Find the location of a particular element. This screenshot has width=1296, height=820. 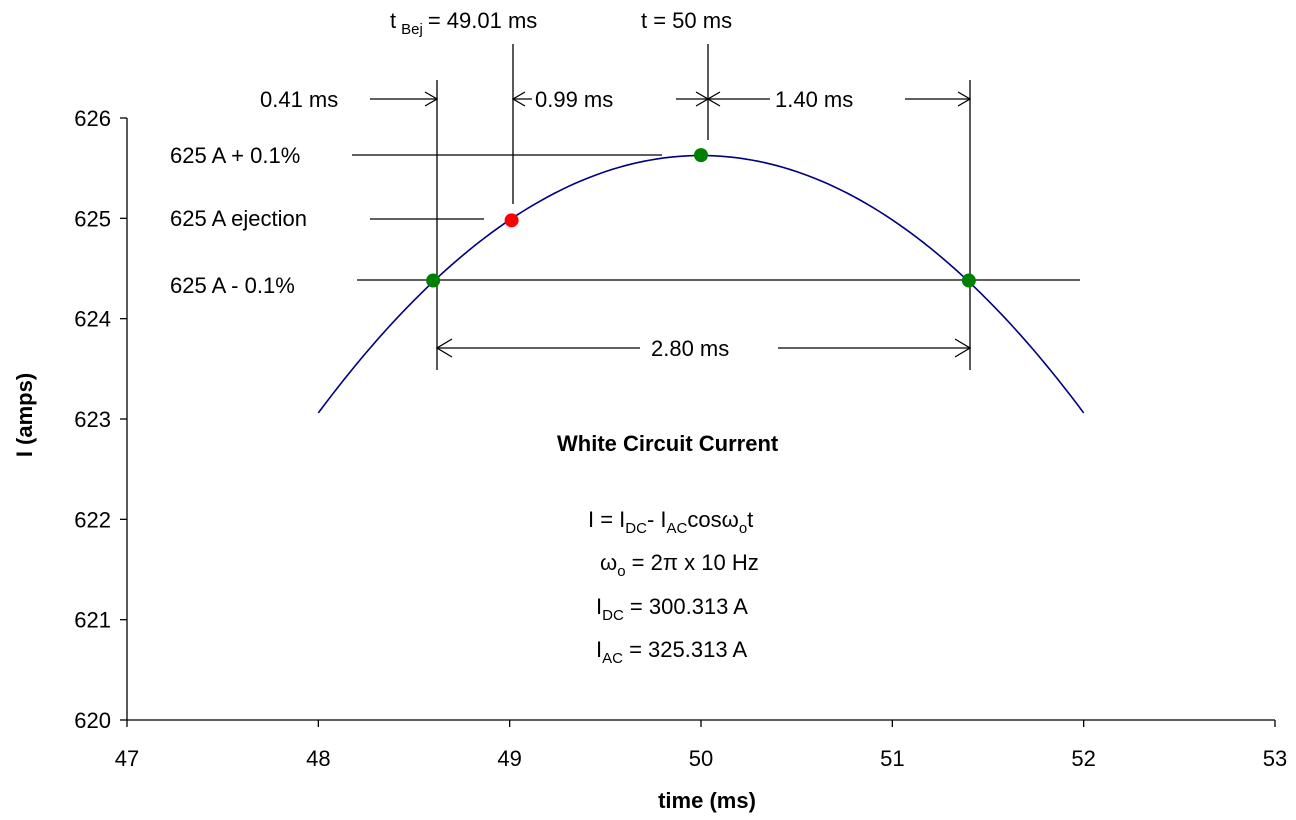

equation-1: I = IDC- IACcosωot is located at coordinates (670, 522).